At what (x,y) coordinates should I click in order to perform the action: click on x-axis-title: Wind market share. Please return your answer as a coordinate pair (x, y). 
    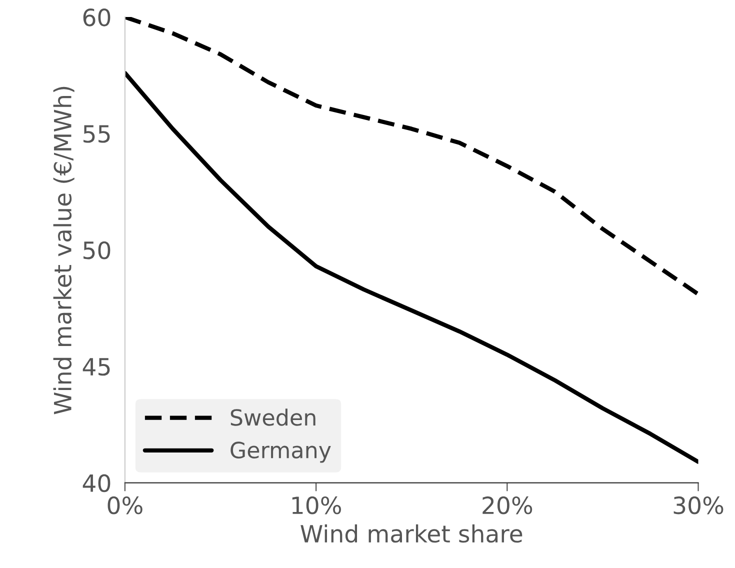
    Looking at the image, I should click on (411, 533).